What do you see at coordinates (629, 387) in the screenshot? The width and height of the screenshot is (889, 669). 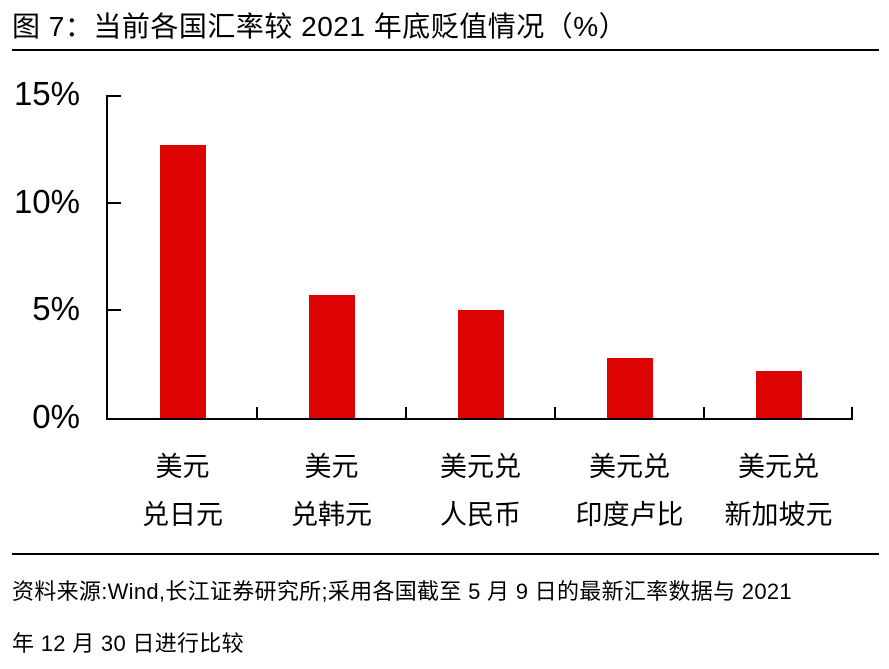 I see `bar-美元兑印度卢比` at bounding box center [629, 387].